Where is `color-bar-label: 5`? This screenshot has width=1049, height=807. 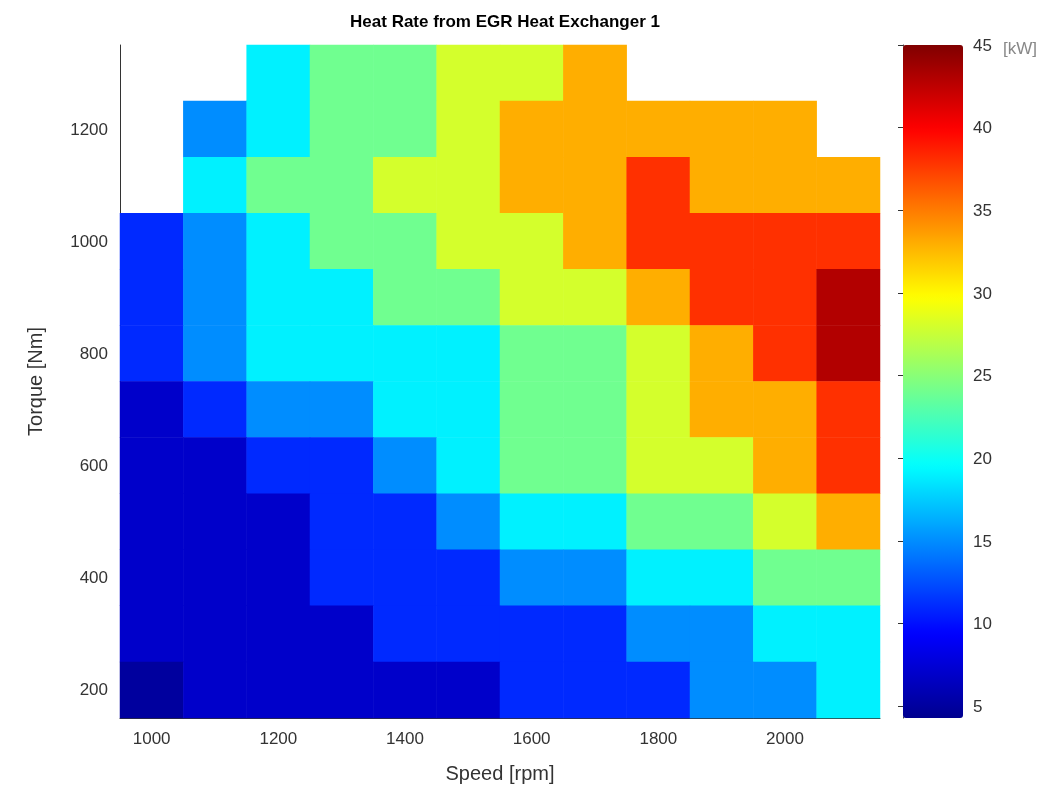
color-bar-label: 5 is located at coordinates (978, 706).